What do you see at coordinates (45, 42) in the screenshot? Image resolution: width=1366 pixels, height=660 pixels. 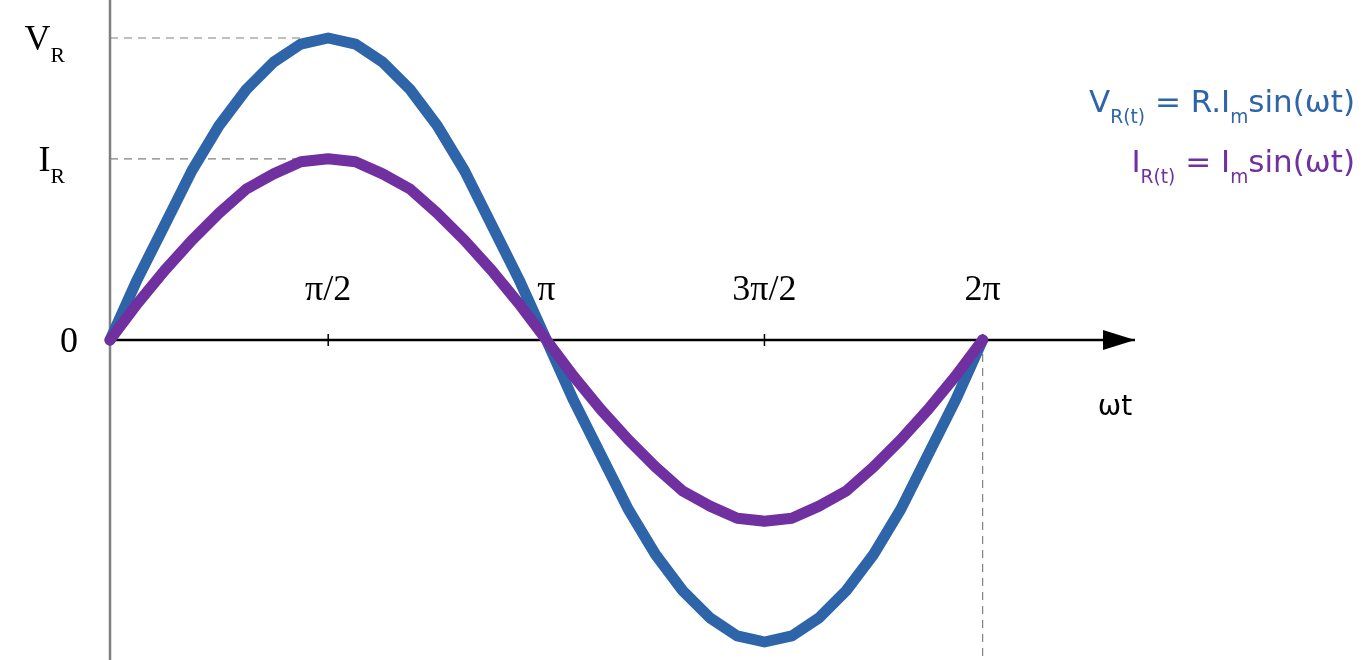 I see `ref-line-label: V$_{R}$` at bounding box center [45, 42].